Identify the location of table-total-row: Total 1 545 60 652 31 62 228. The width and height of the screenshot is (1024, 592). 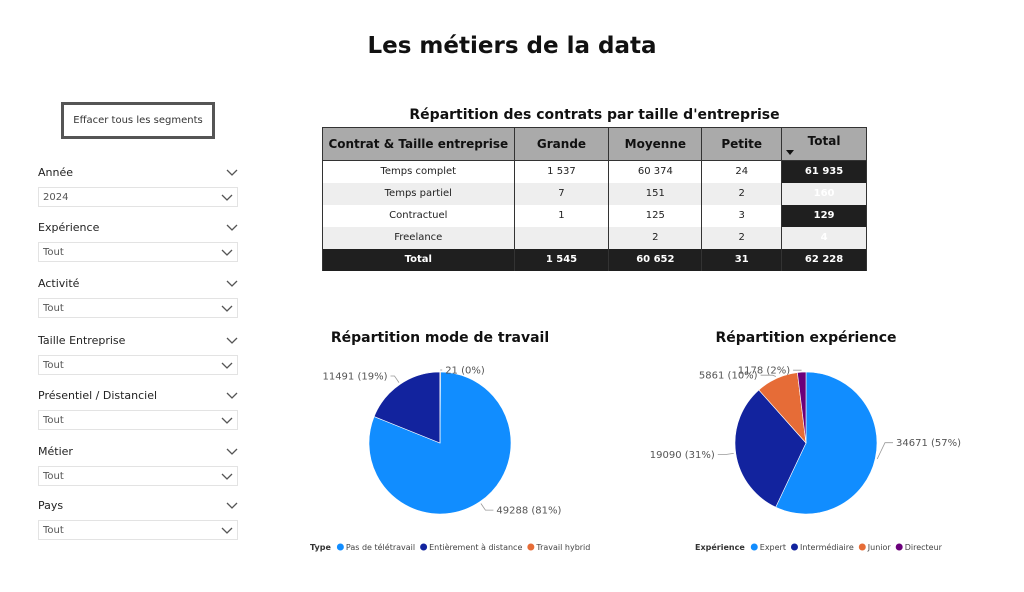
(594, 259).